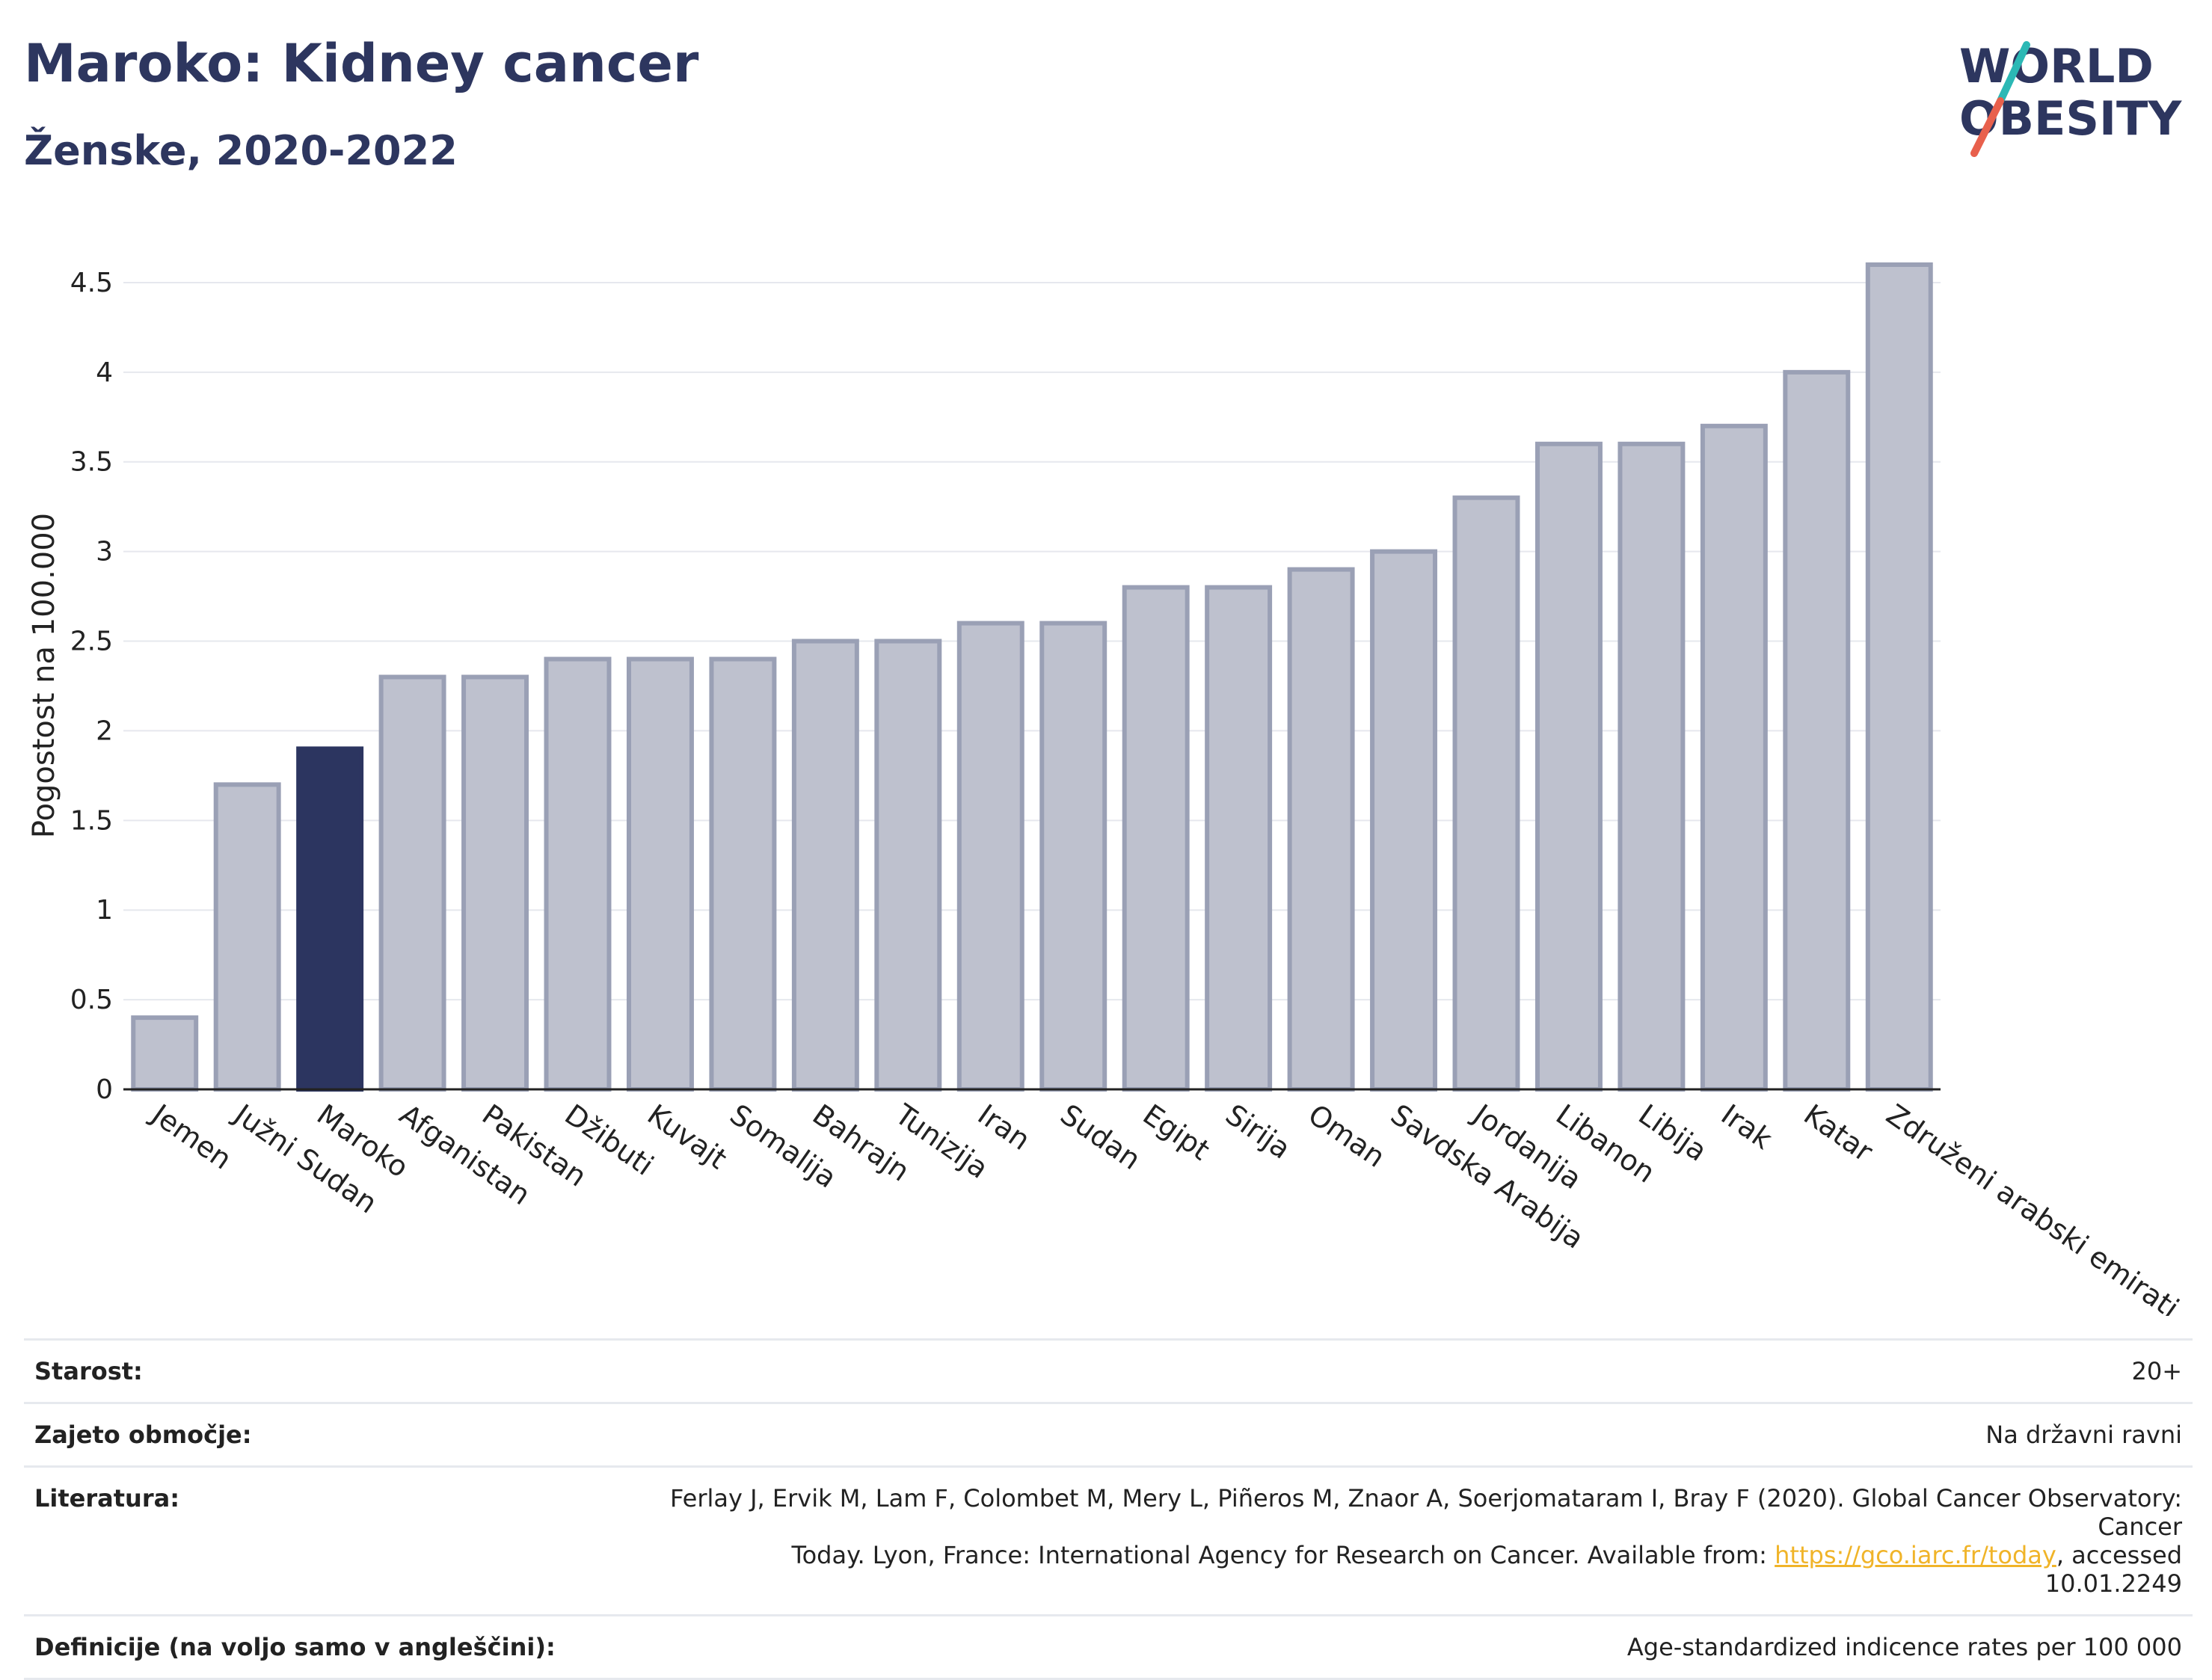  What do you see at coordinates (908, 865) in the screenshot?
I see `bar-tunizija` at bounding box center [908, 865].